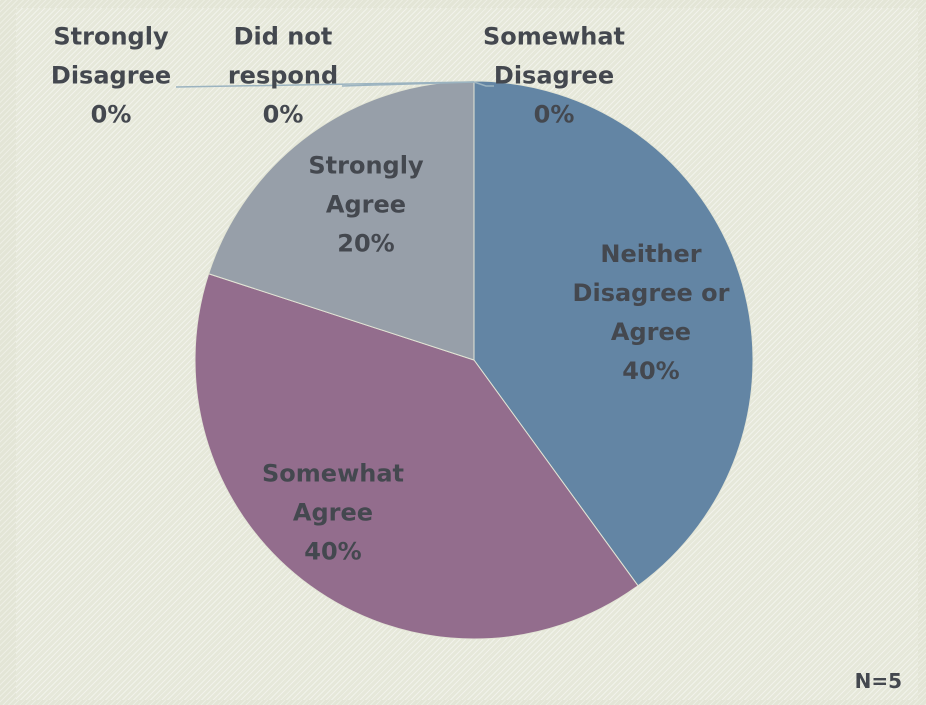 Image resolution: width=926 pixels, height=705 pixels. Describe the element at coordinates (878, 681) in the screenshot. I see `sample-size-label: N=5` at that location.